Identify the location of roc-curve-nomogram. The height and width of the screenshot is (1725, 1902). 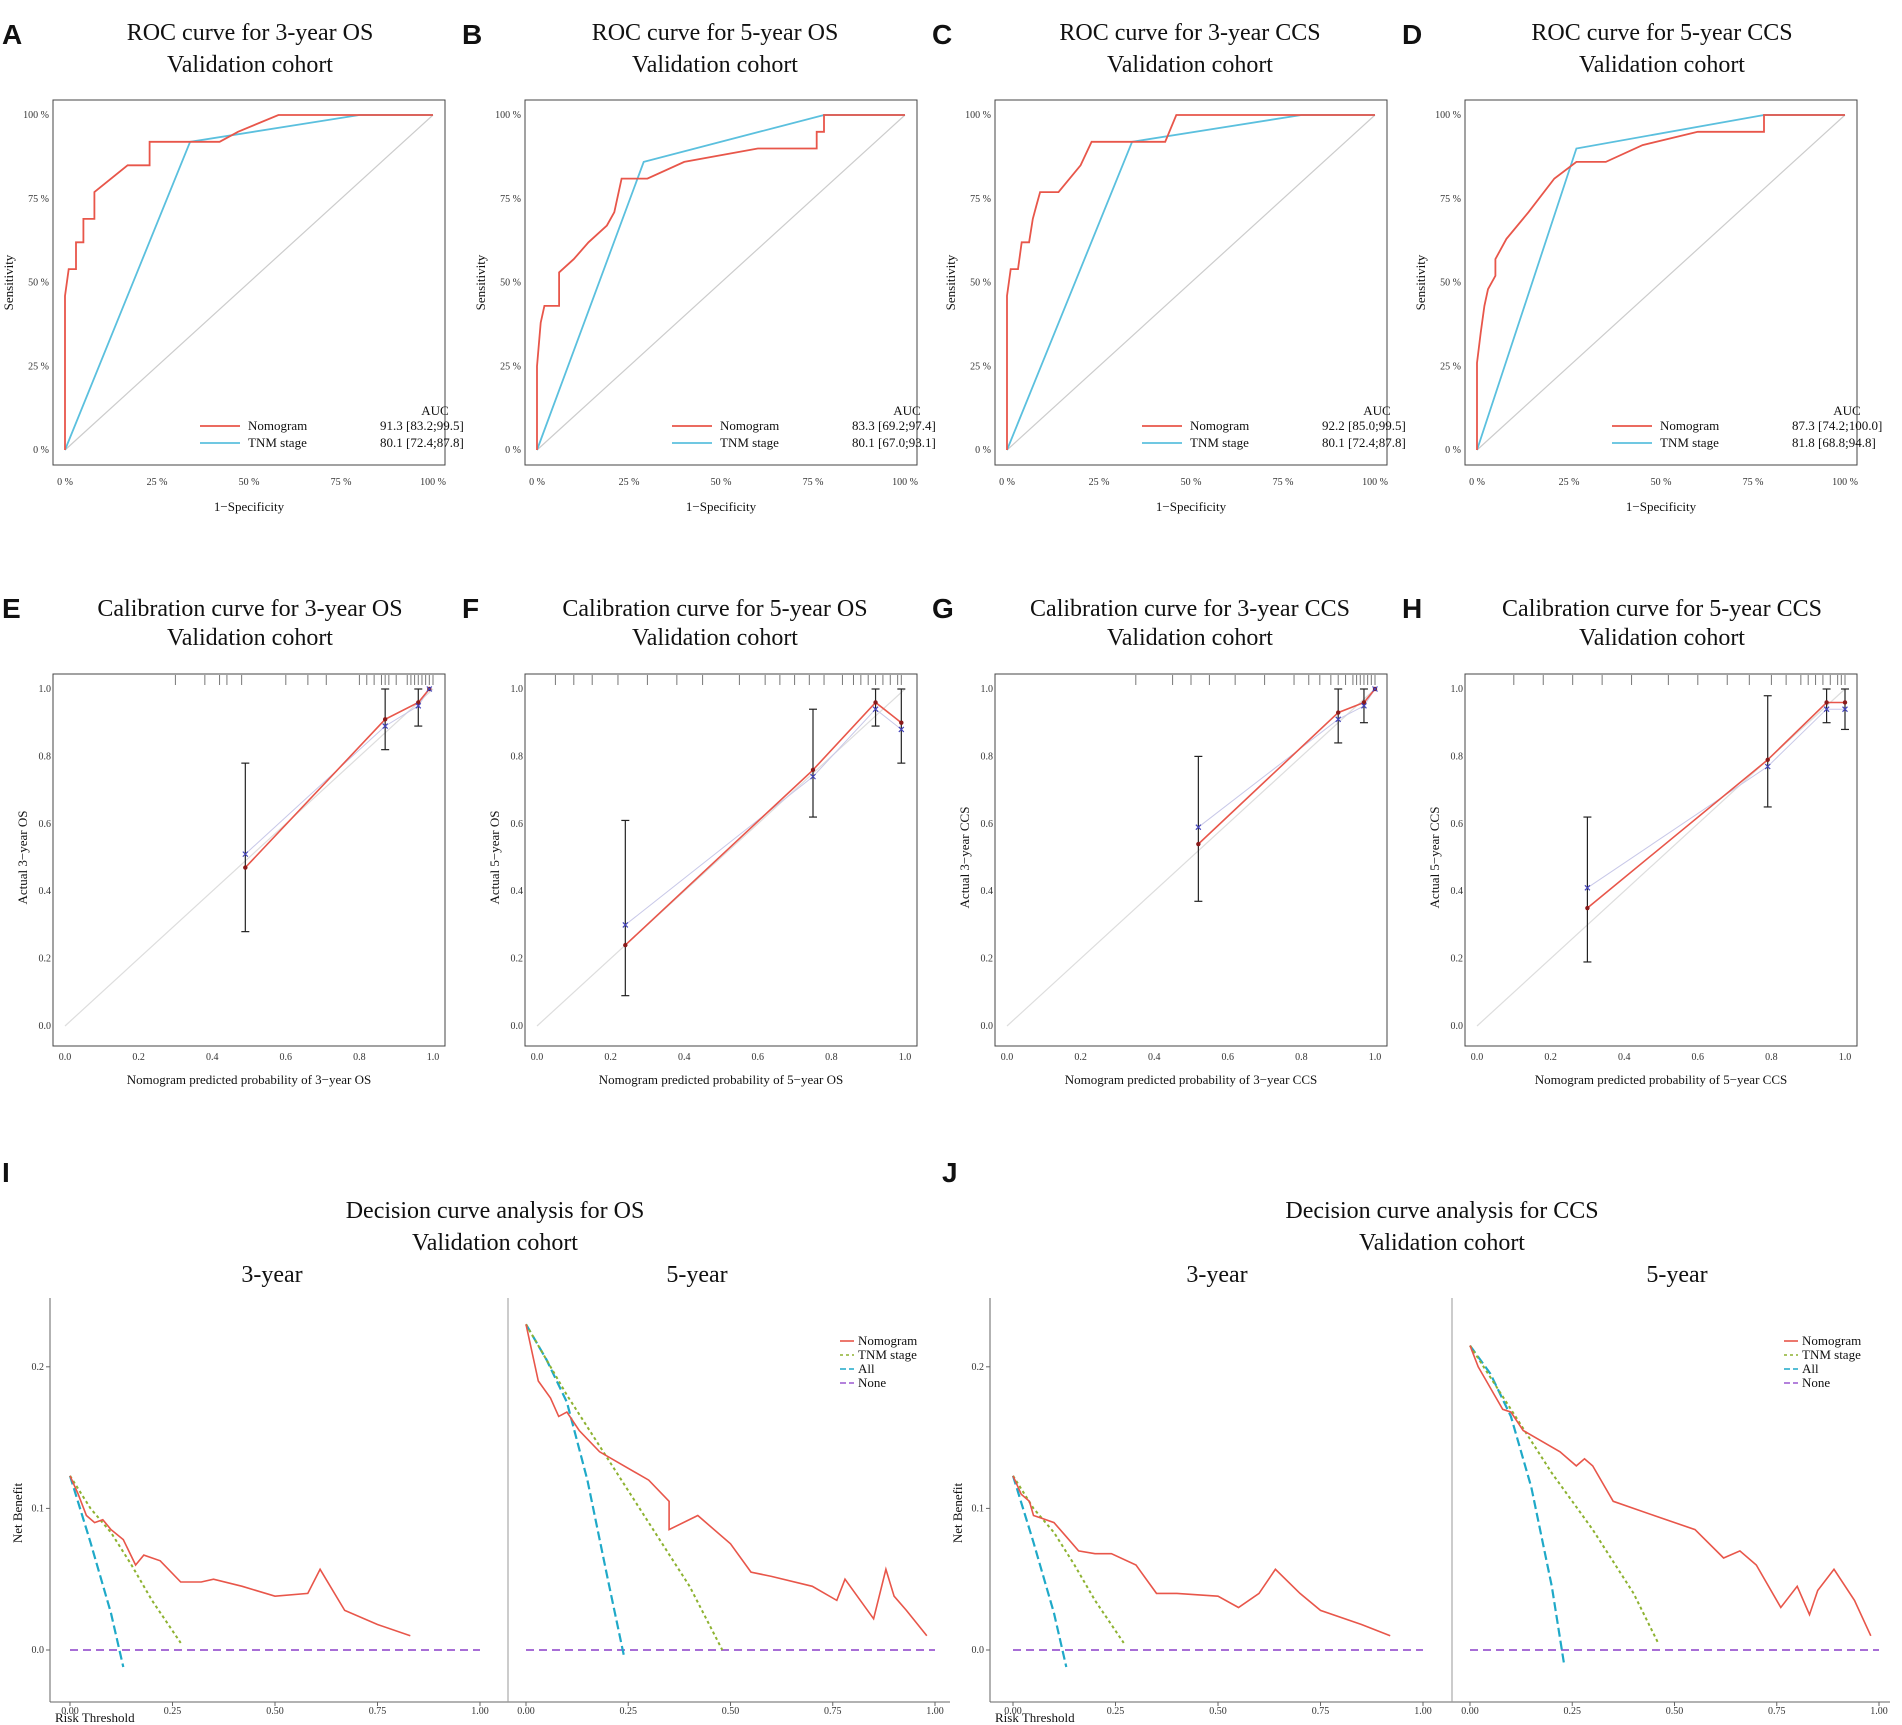
(1190, 282).